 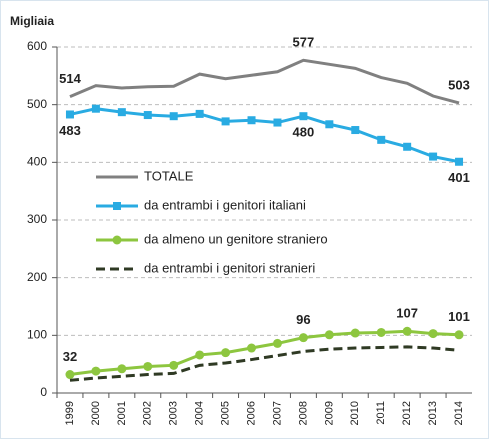 I want to click on y-tick-label: 200, so click(x=37, y=277).